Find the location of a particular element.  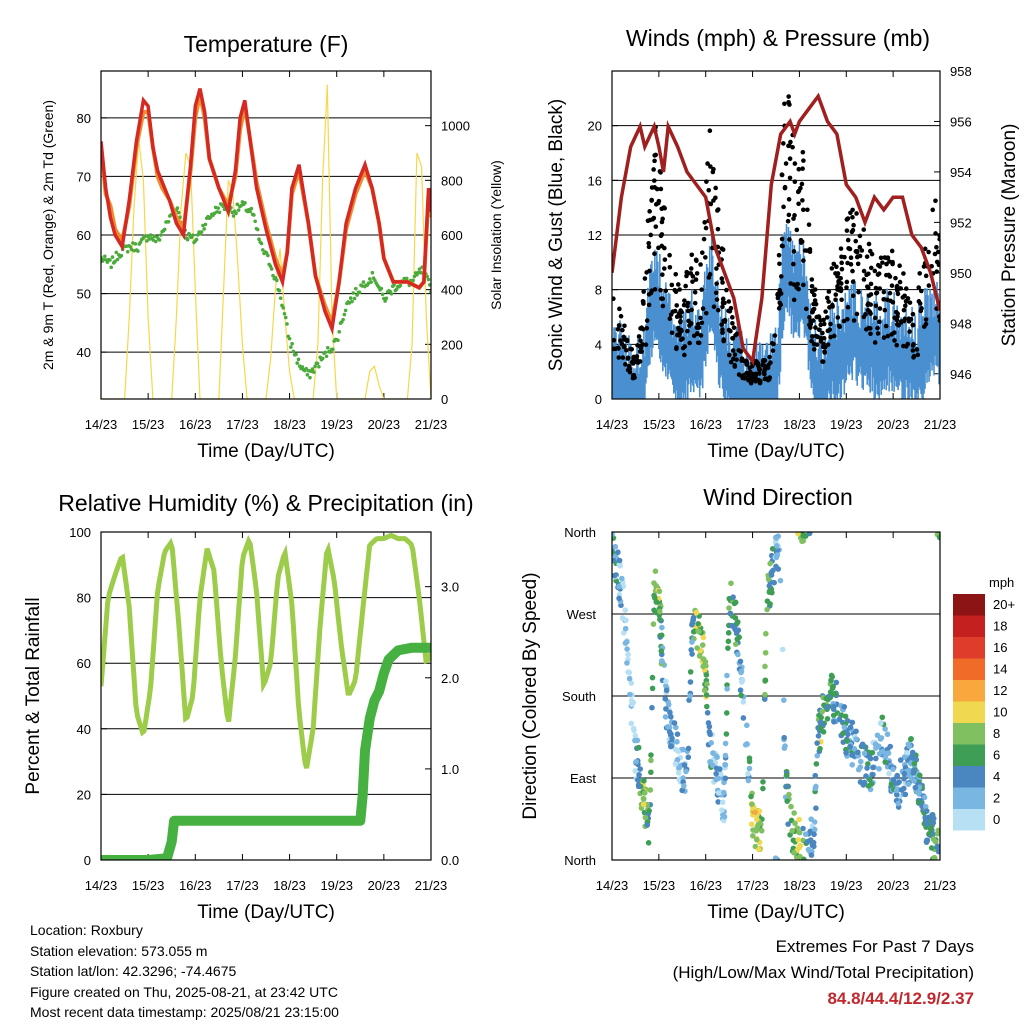

y-axis-label: 2m & 9m T (Red, Orange) & 2m Td (Green) is located at coordinates (48, 235).